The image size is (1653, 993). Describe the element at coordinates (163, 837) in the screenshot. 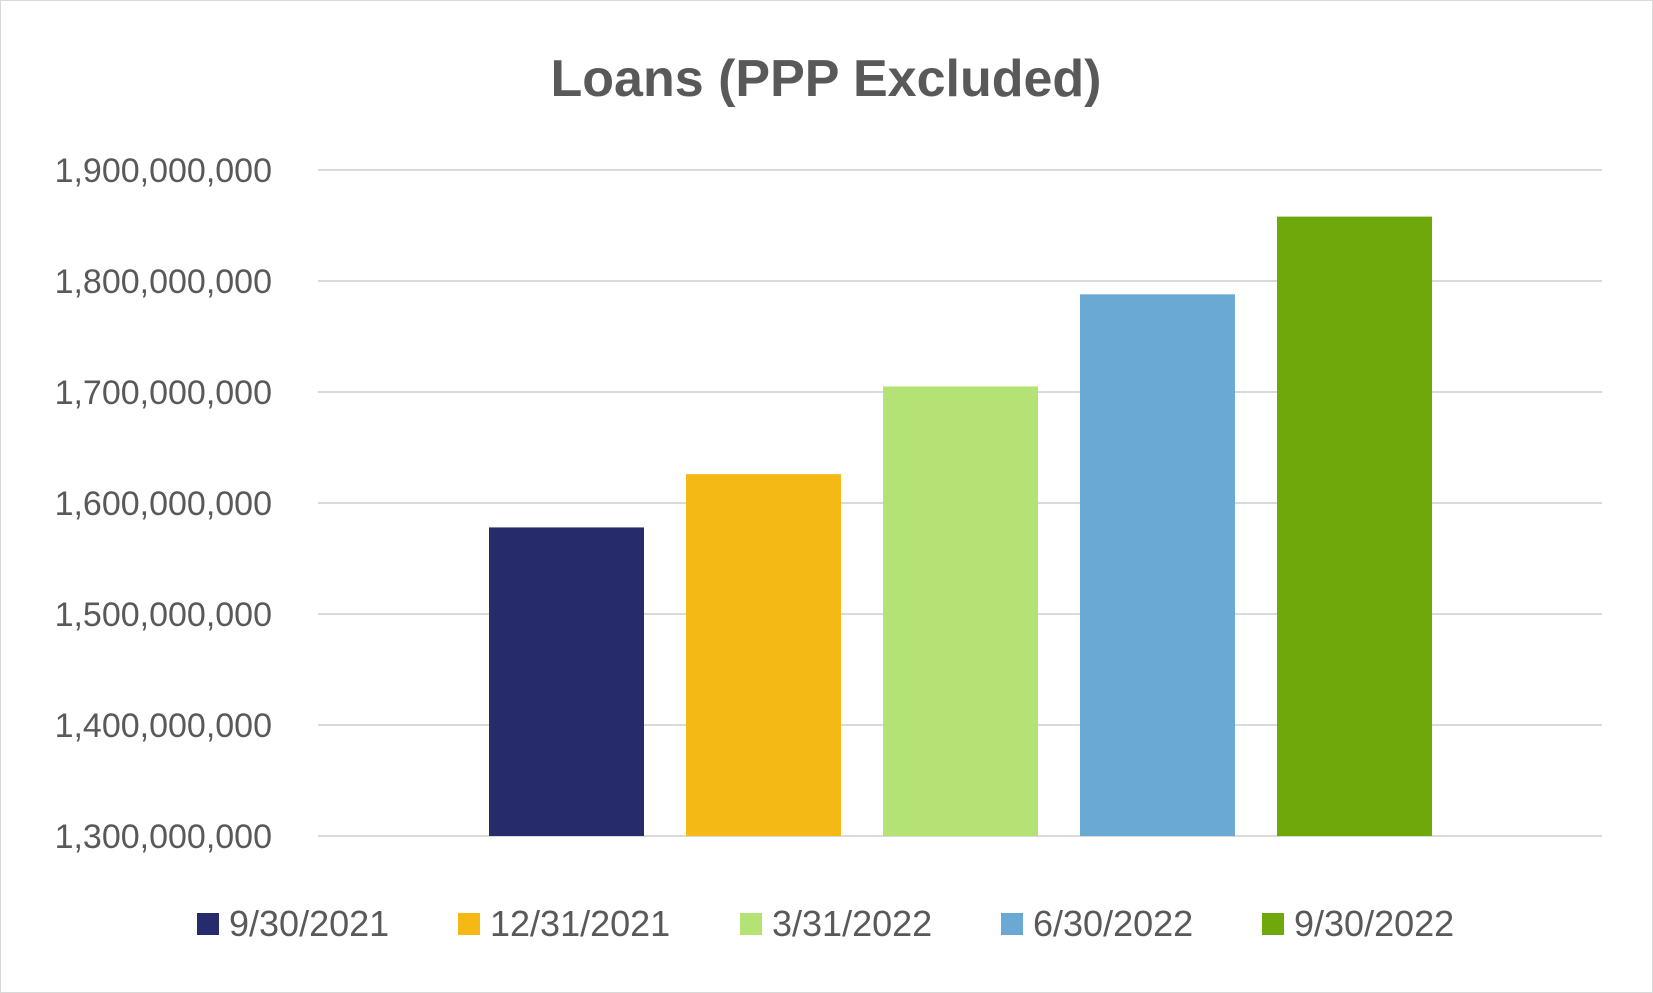

I see `y-tick-label: 1,300,000,000` at that location.